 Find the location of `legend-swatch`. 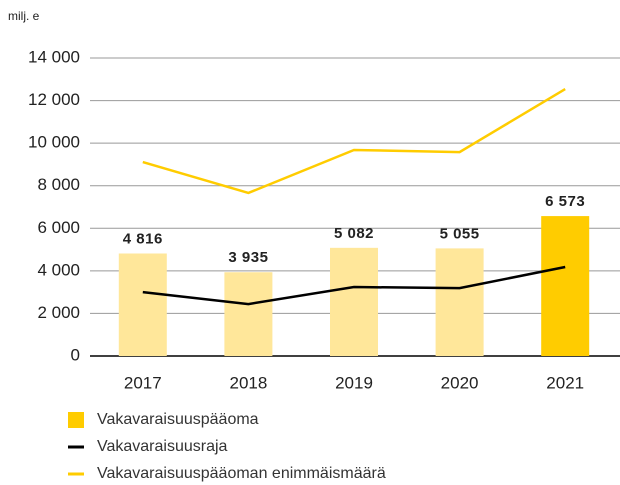

legend-swatch is located at coordinates (76, 420).